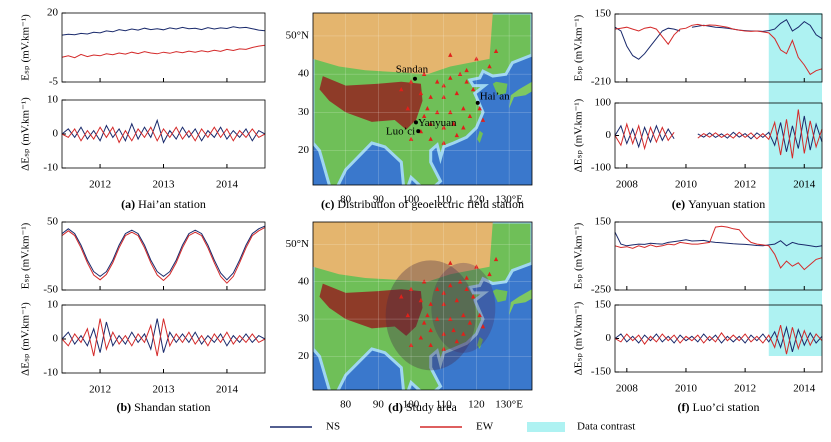  What do you see at coordinates (509, 405) in the screenshot?
I see `lon-label: 130°E` at bounding box center [509, 405].